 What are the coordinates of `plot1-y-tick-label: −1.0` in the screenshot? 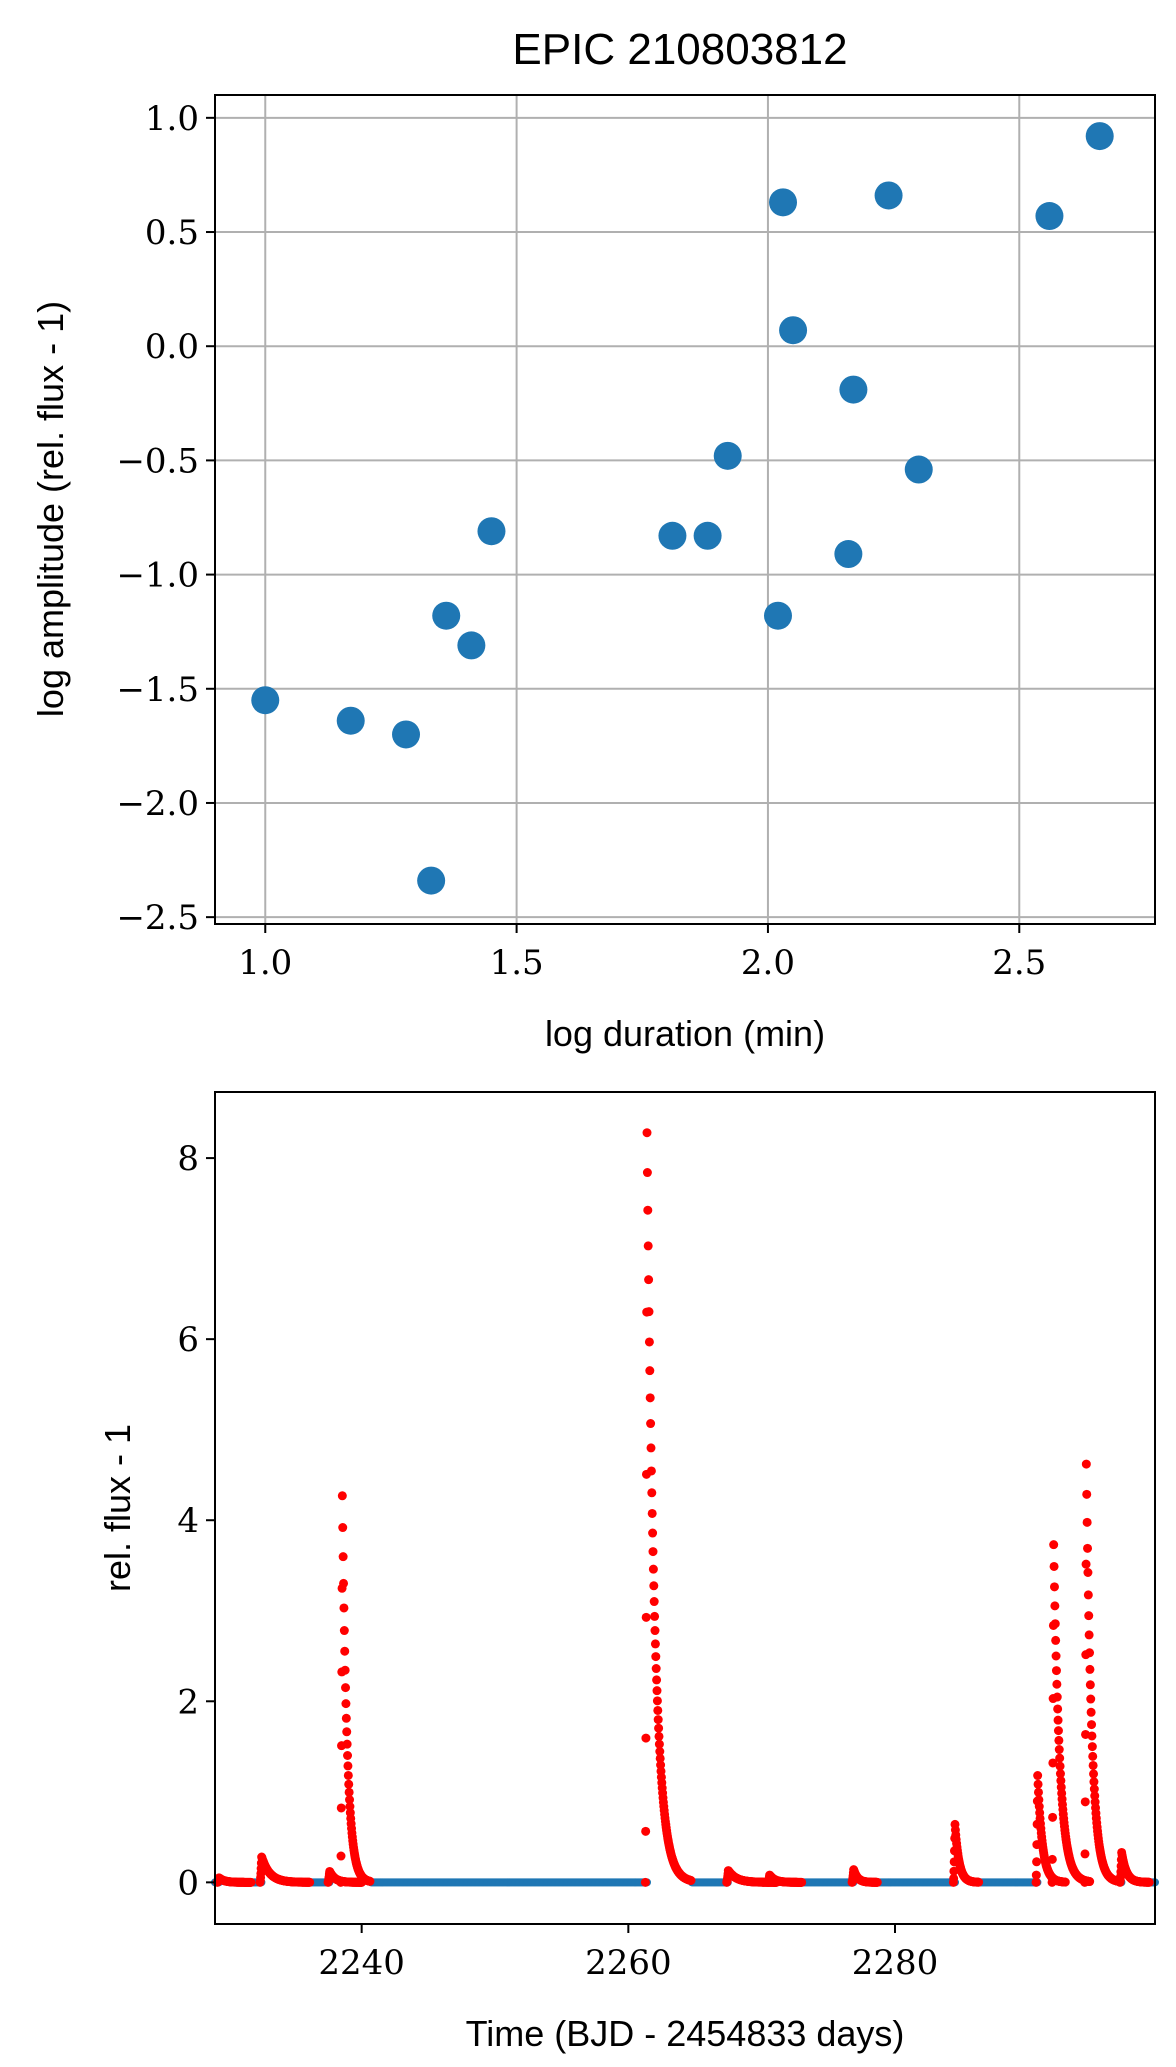 It's located at (157, 576).